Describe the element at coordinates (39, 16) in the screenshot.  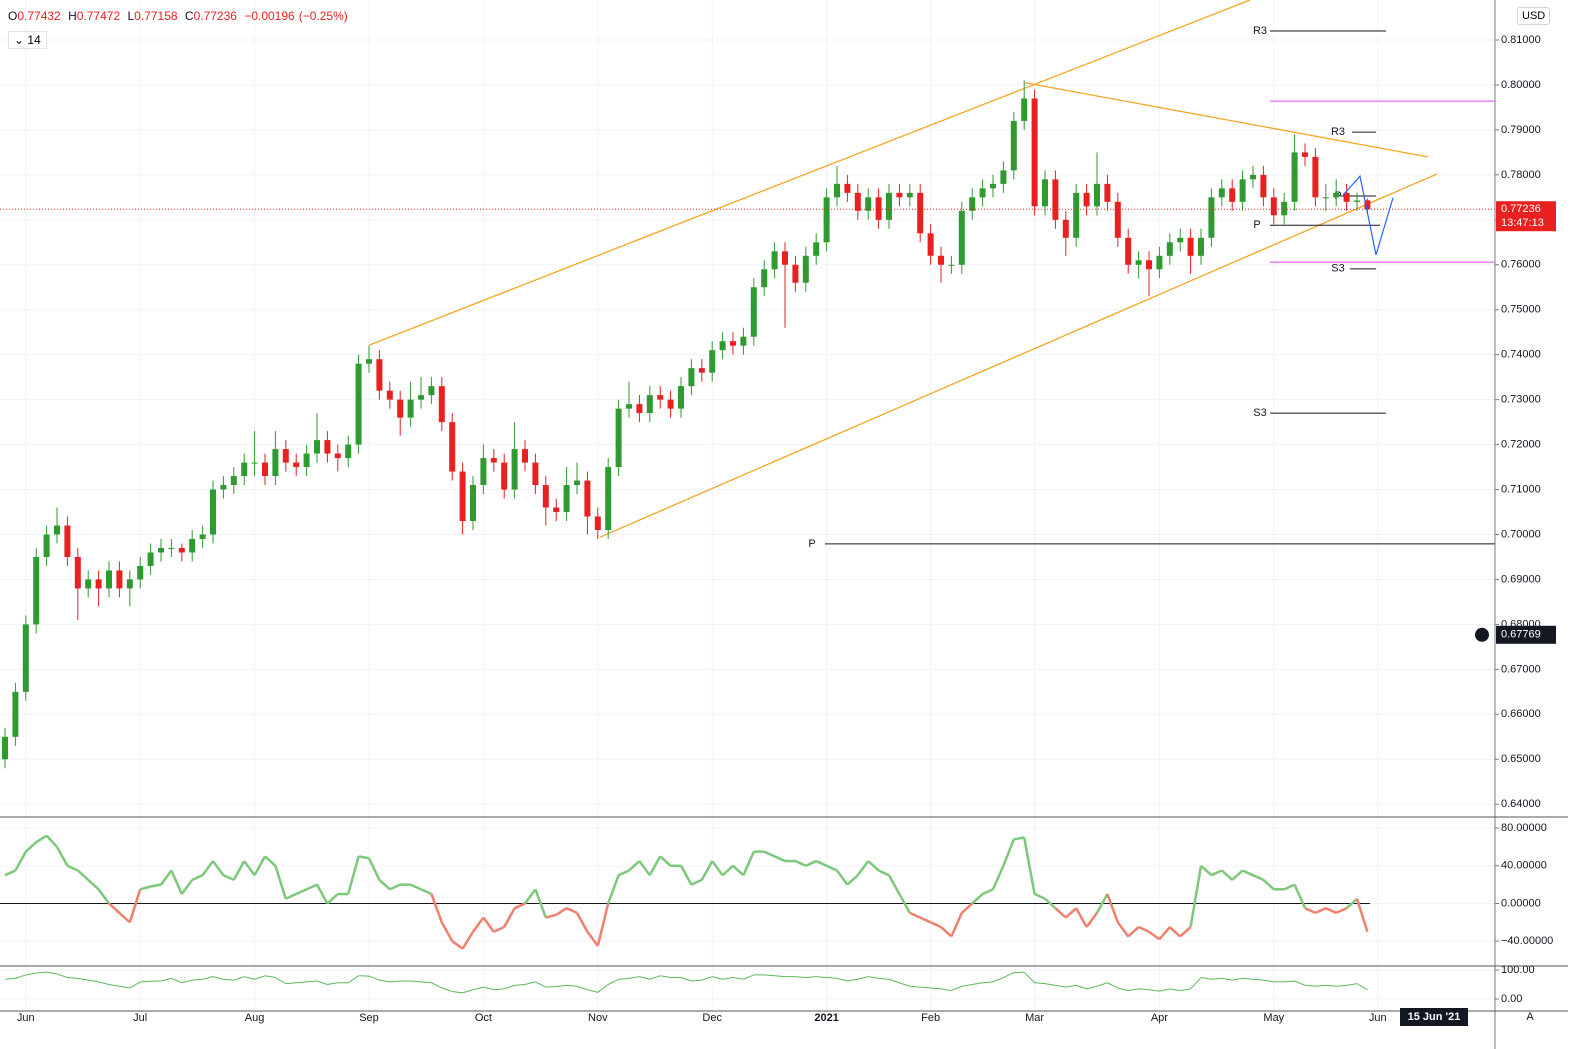
I see `value: 0.77432` at that location.